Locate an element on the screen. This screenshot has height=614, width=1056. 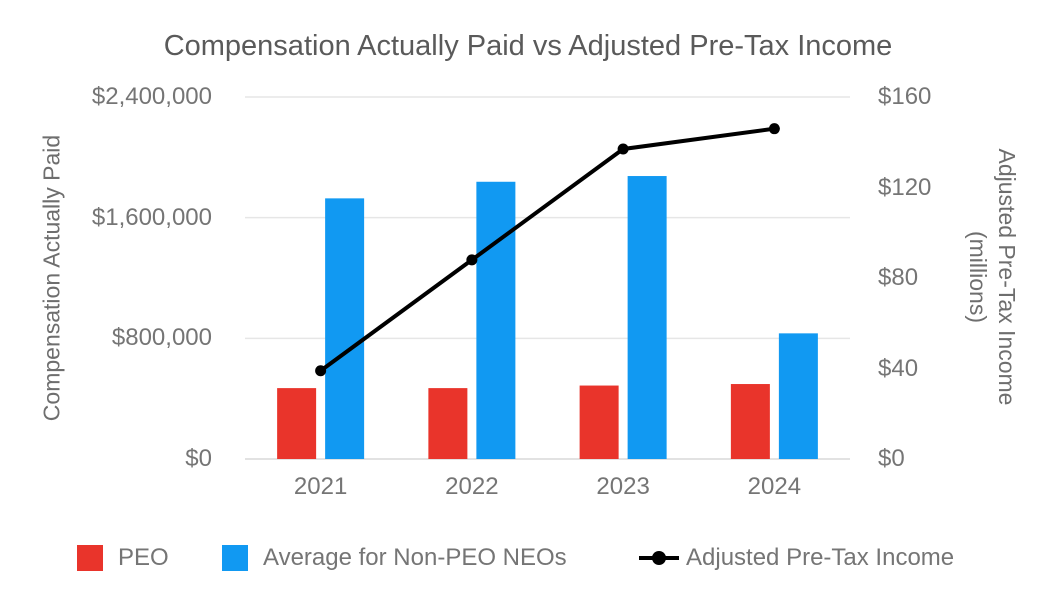
line-point-2021 is located at coordinates (321, 371).